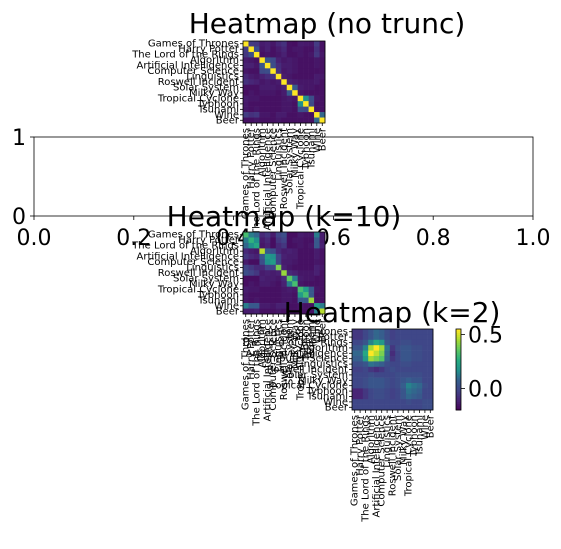  Describe the element at coordinates (214, 251) in the screenshot. I see `chart-2-ytick-label: Algorithm` at that location.